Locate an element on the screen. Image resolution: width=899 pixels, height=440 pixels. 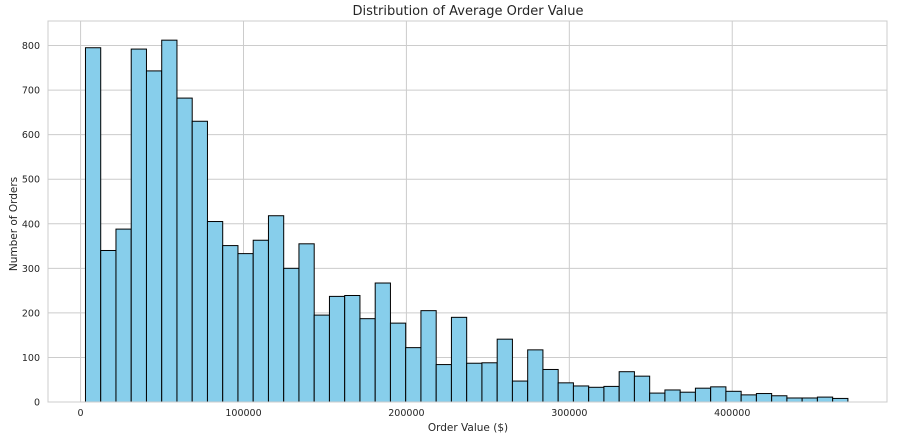
y-tick-label: 700 is located at coordinates (31, 91).